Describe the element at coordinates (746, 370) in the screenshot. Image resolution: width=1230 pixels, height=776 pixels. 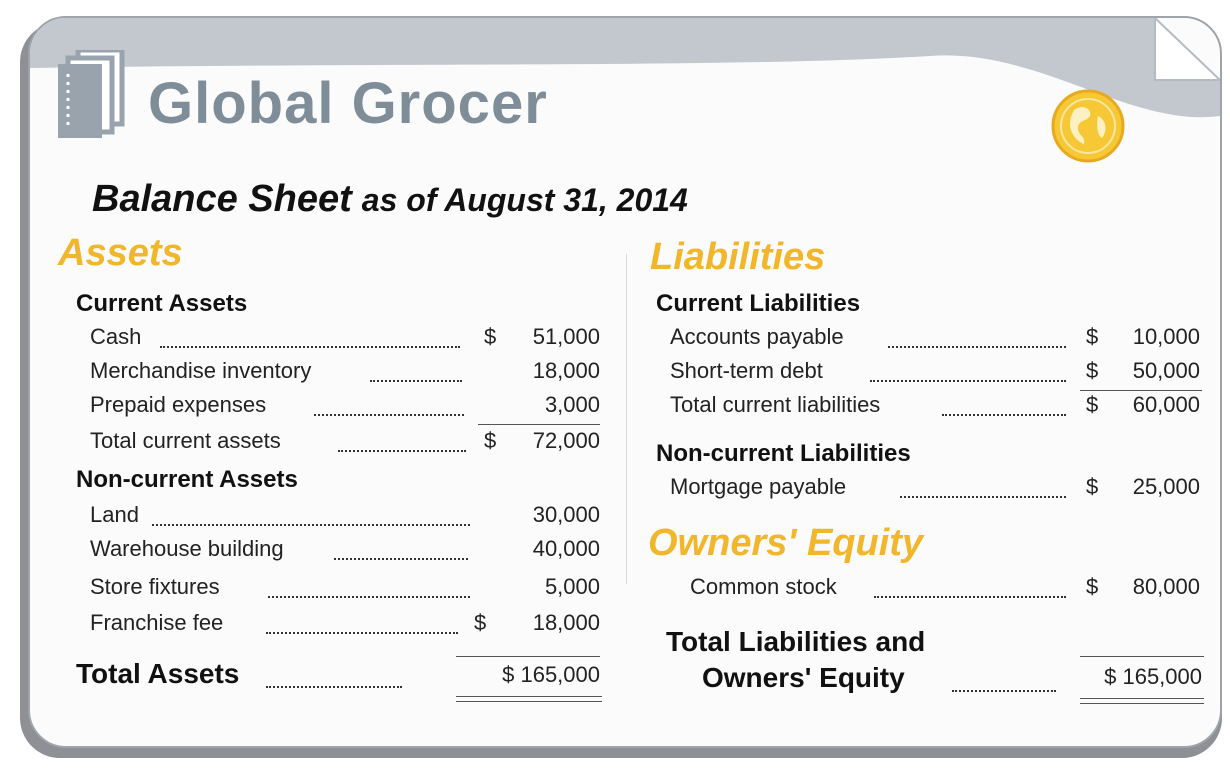
I see `row-label: Short-term debt` at that location.